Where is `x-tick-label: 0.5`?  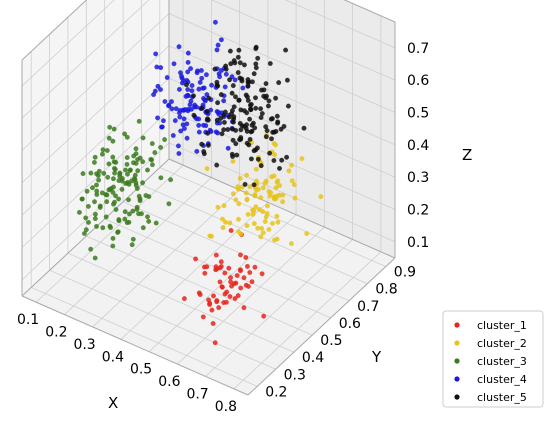
x-tick-label: 0.5 is located at coordinates (141, 370).